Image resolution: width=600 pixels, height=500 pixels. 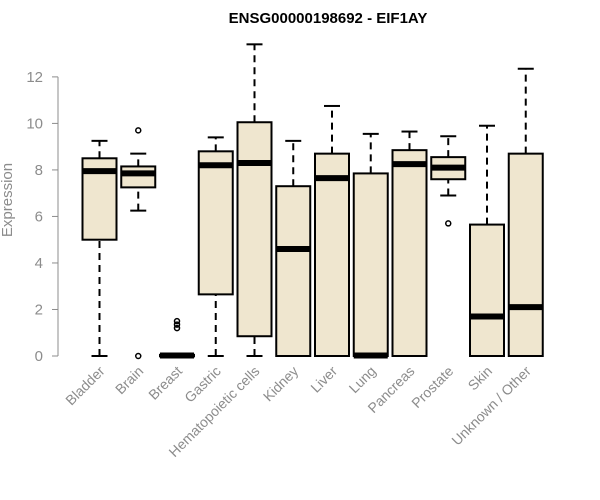 I want to click on y-tick-label: 6, so click(x=39, y=216).